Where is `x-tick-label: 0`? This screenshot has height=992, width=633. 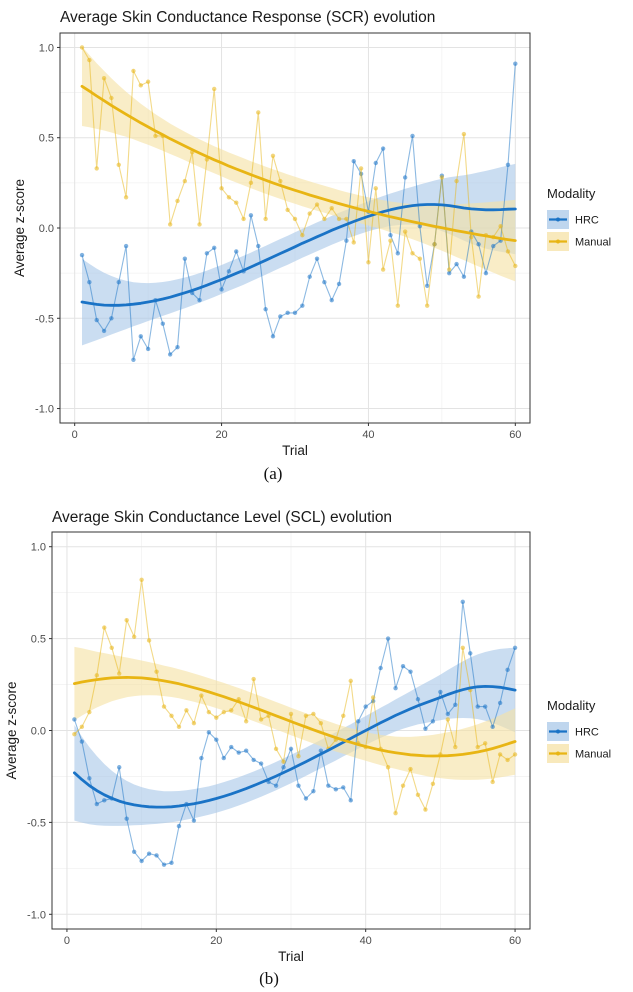
x-tick-label: 0 is located at coordinates (75, 435).